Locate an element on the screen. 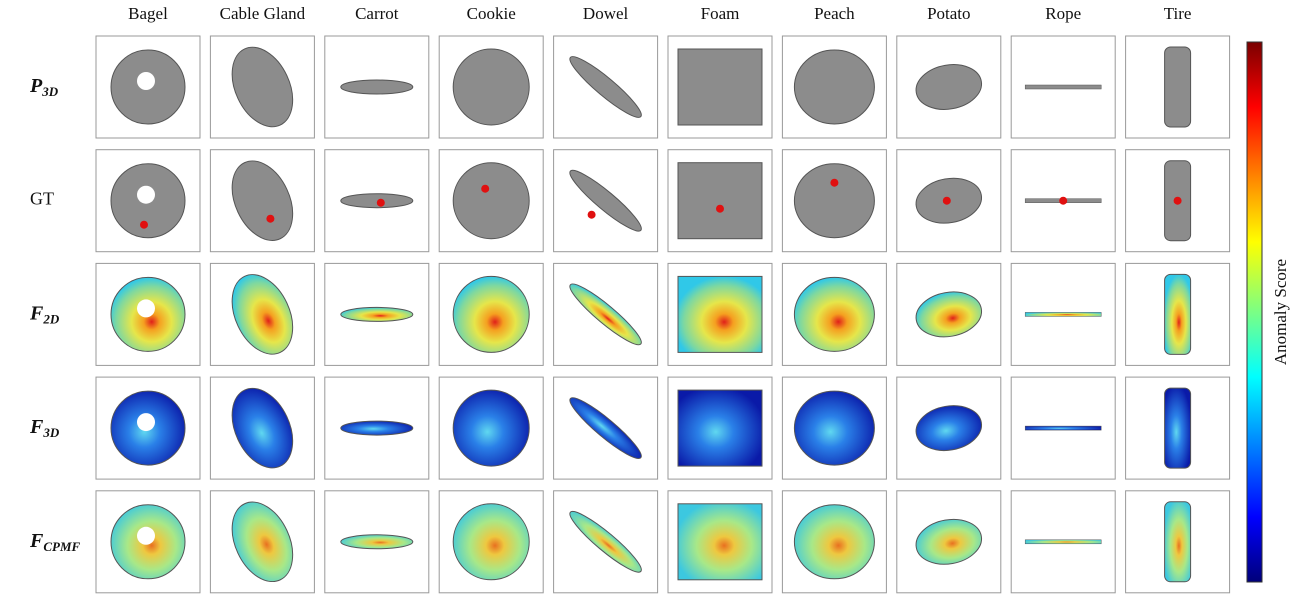 This screenshot has width=1301, height=611. row-label: F3D is located at coordinates (44, 428).